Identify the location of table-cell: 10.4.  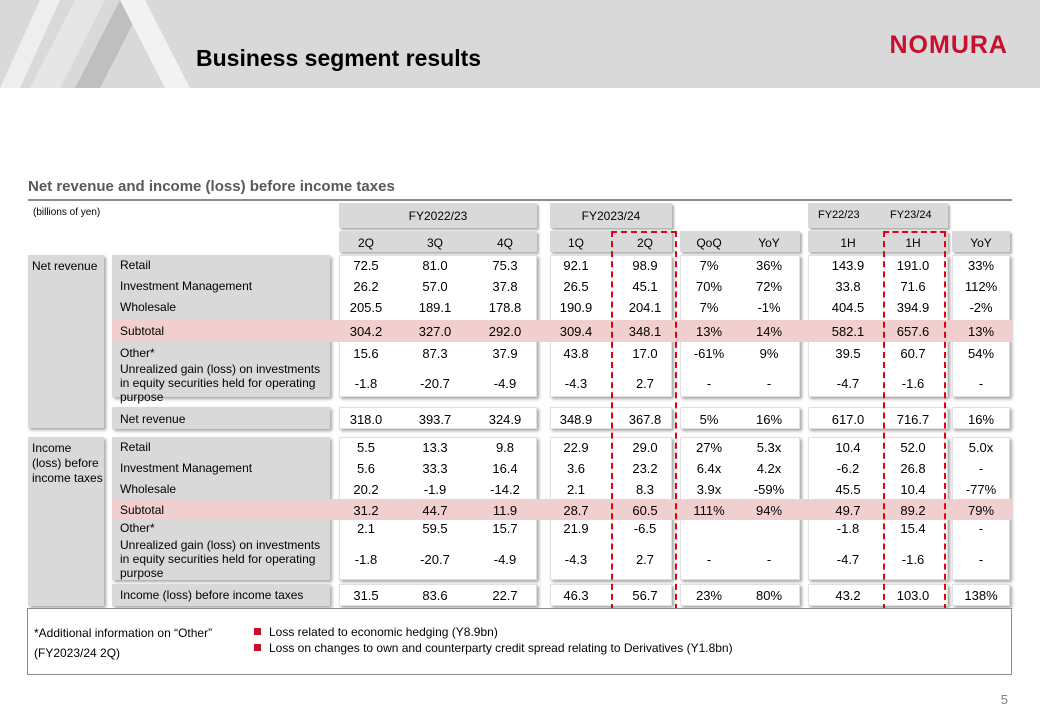
(913, 489).